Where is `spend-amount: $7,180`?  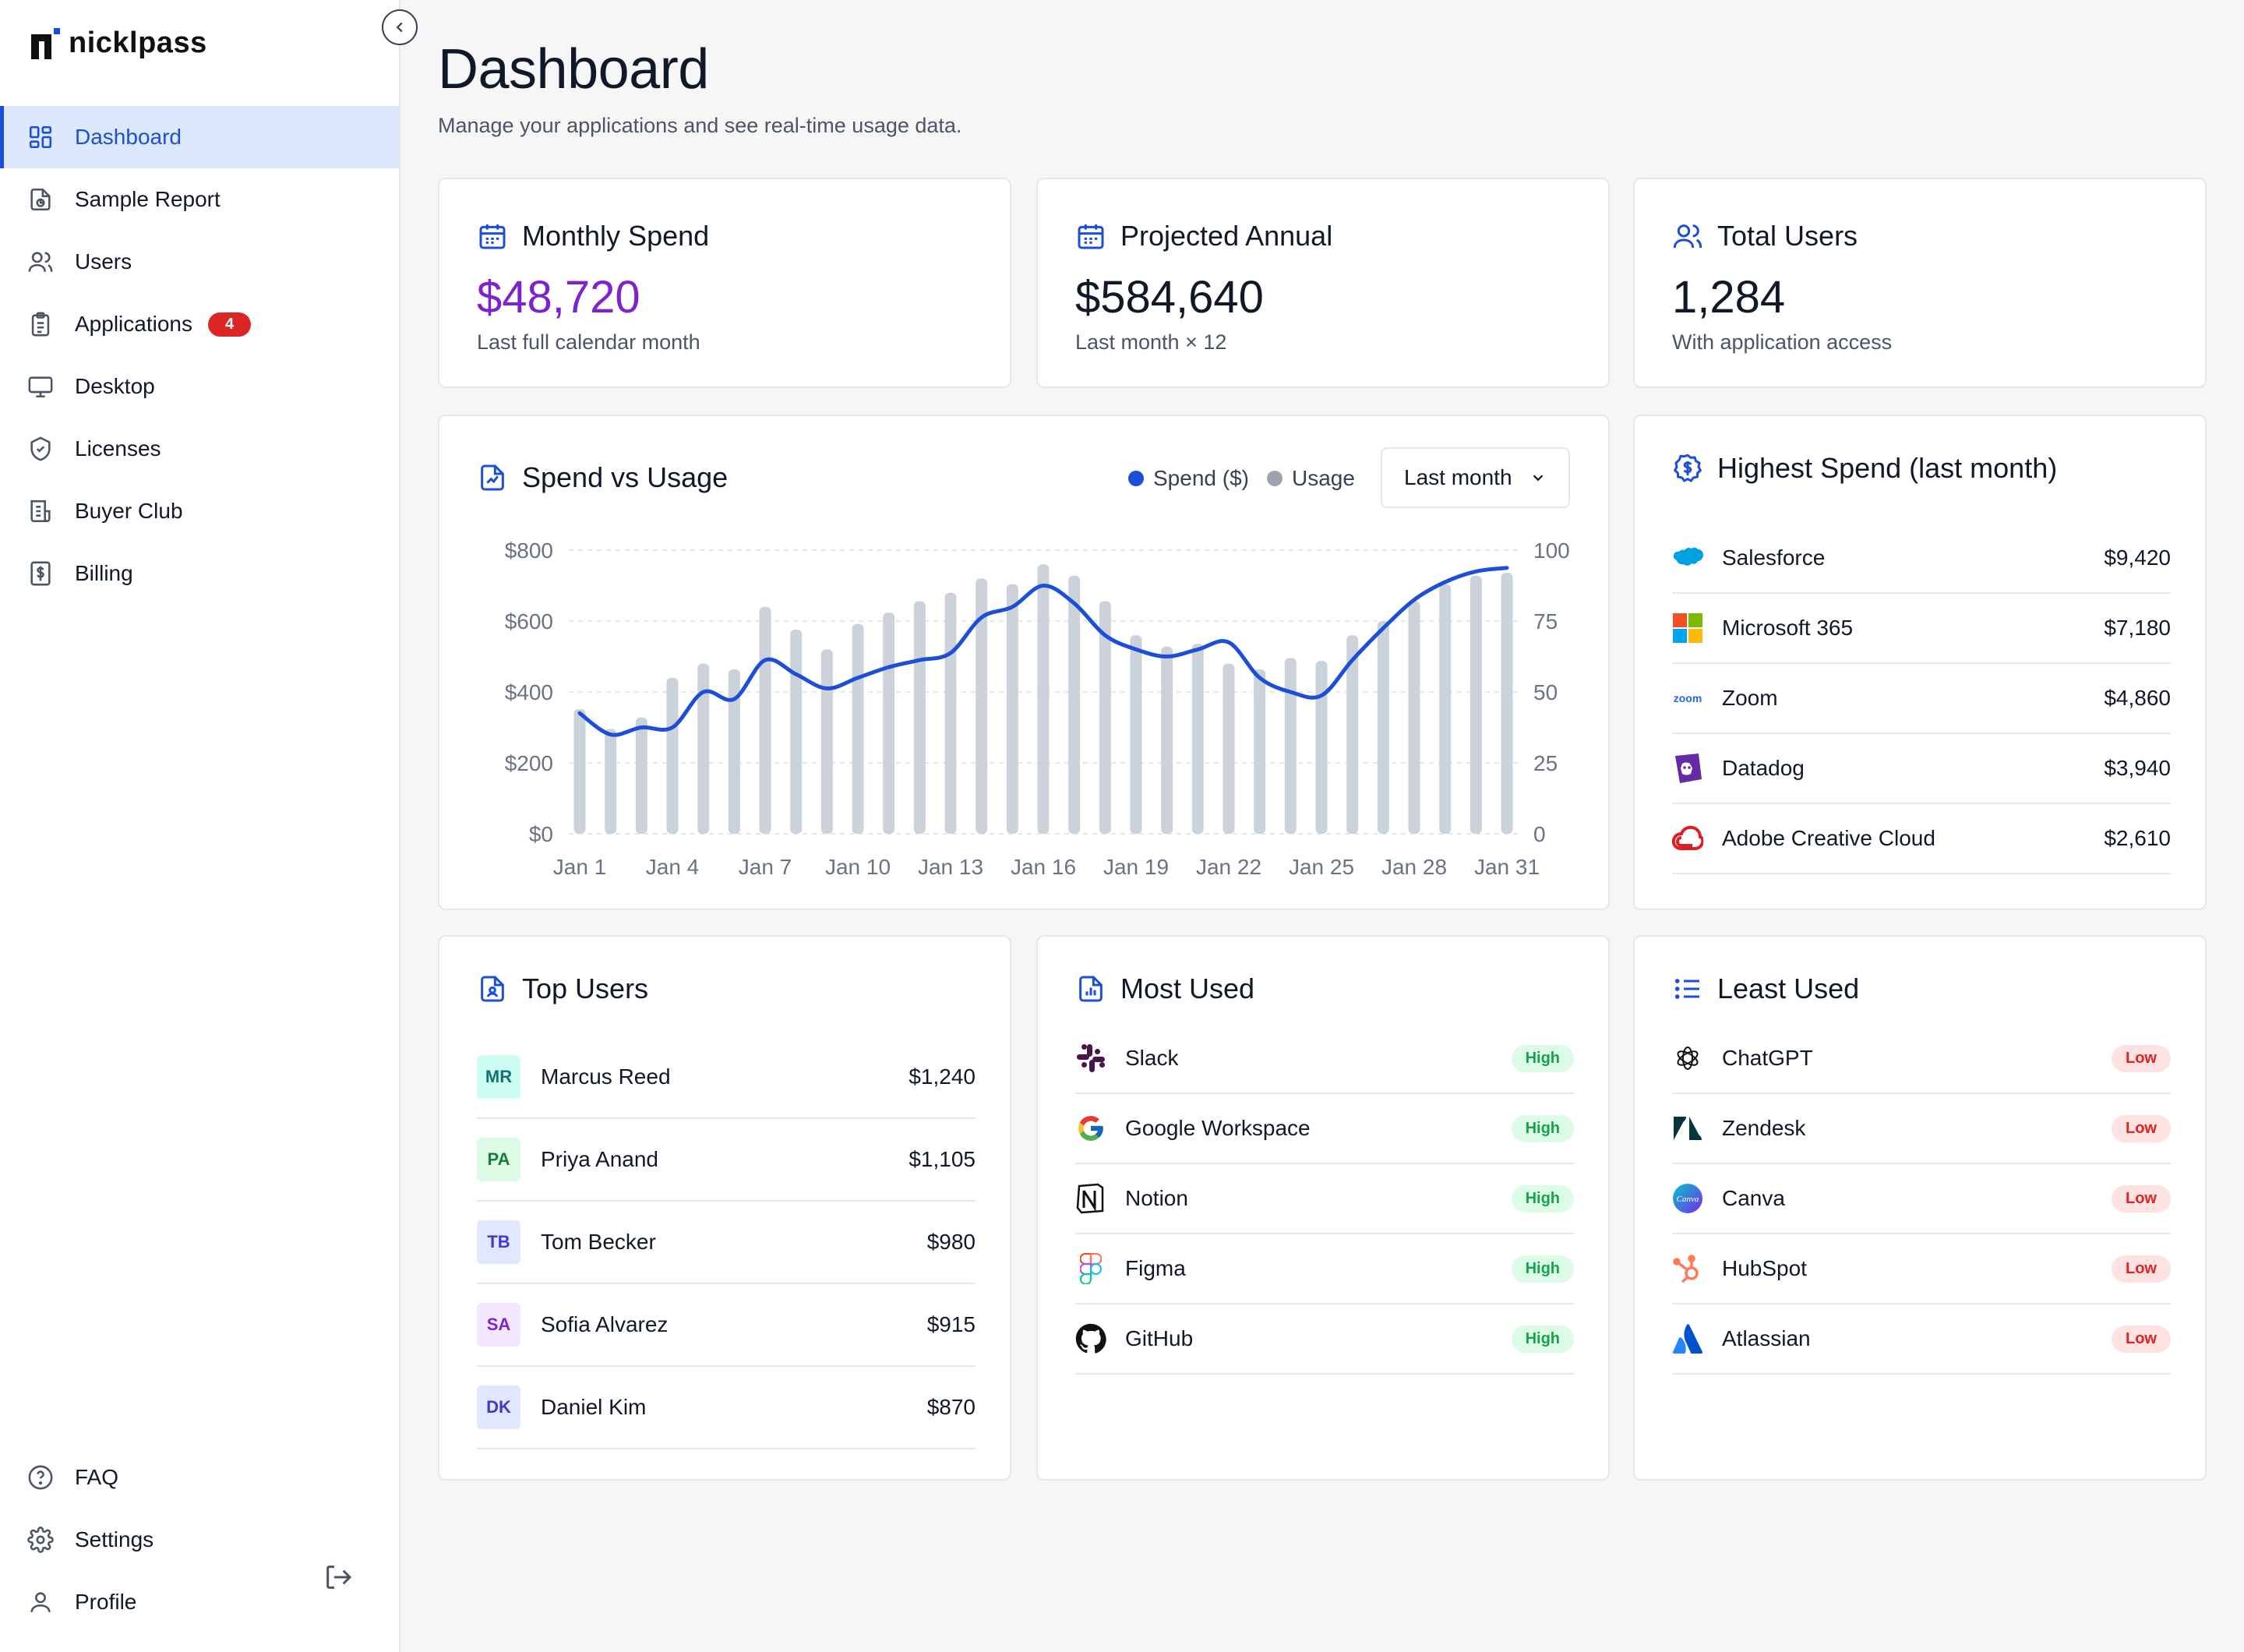 spend-amount: $7,180 is located at coordinates (2137, 628).